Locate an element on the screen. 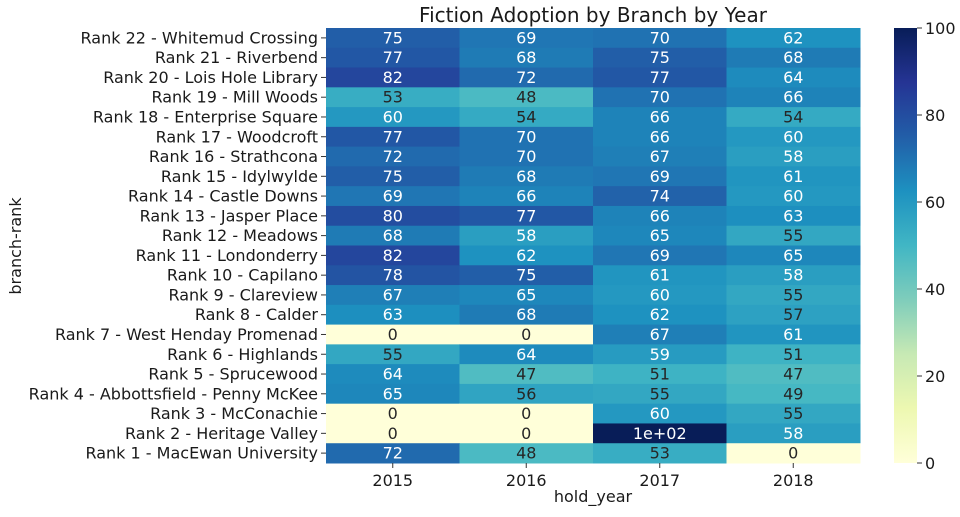 The width and height of the screenshot is (960, 517). colorbar-tick-label: 20 is located at coordinates (935, 376).